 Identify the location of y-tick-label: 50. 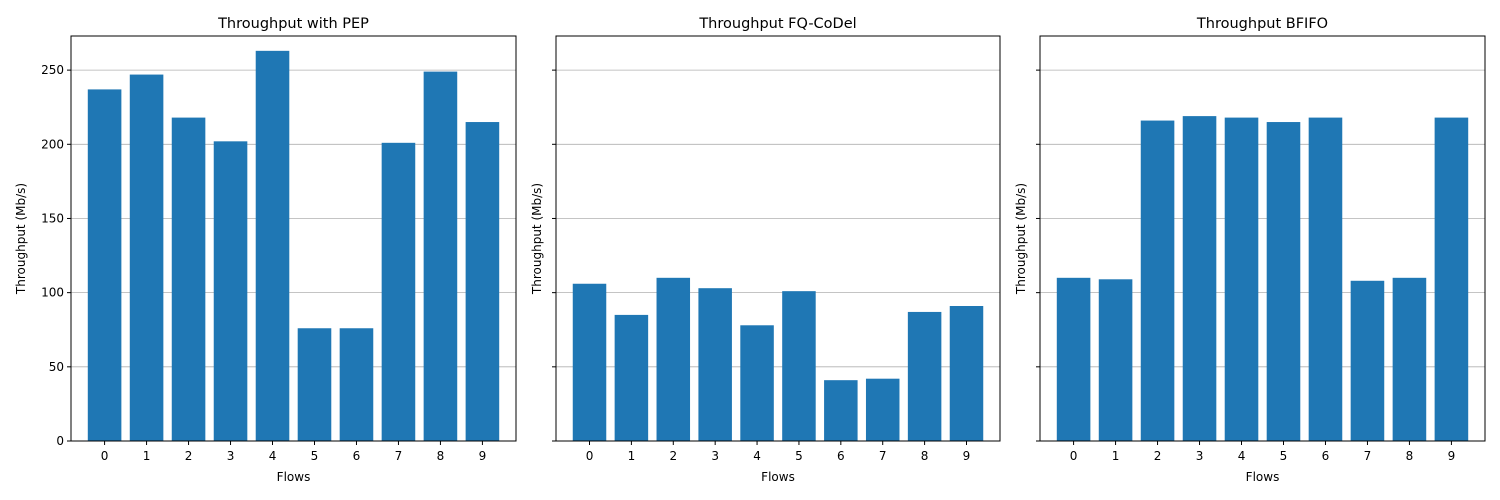
(56, 367).